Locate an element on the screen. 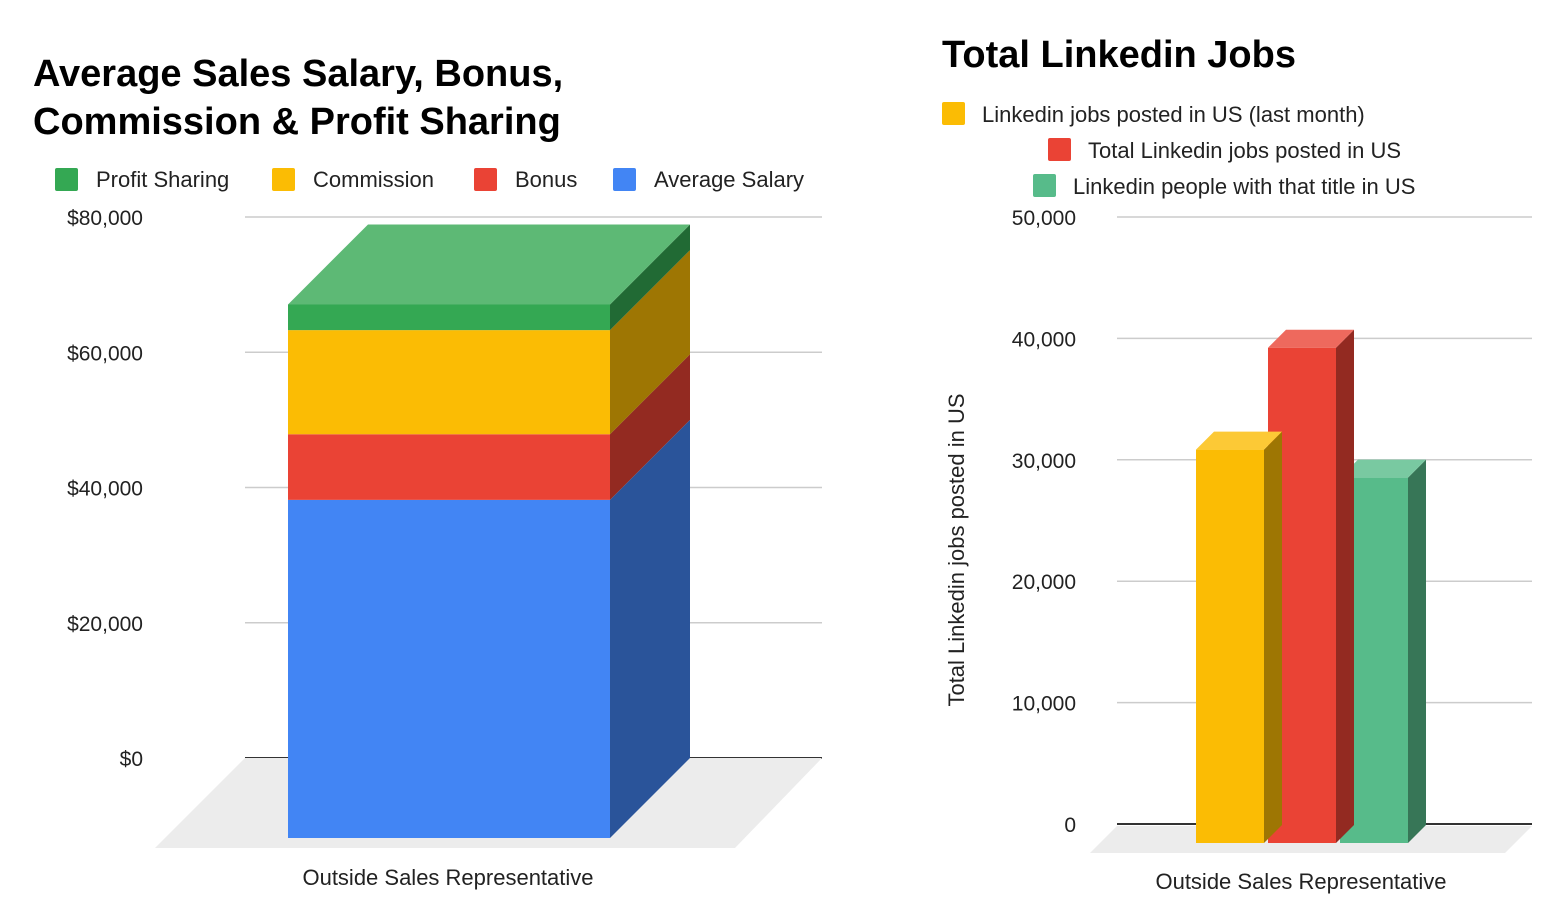 Image resolution: width=1566 pixels, height=920 pixels. left-y-tick-label: $80,000 is located at coordinates (105, 218).